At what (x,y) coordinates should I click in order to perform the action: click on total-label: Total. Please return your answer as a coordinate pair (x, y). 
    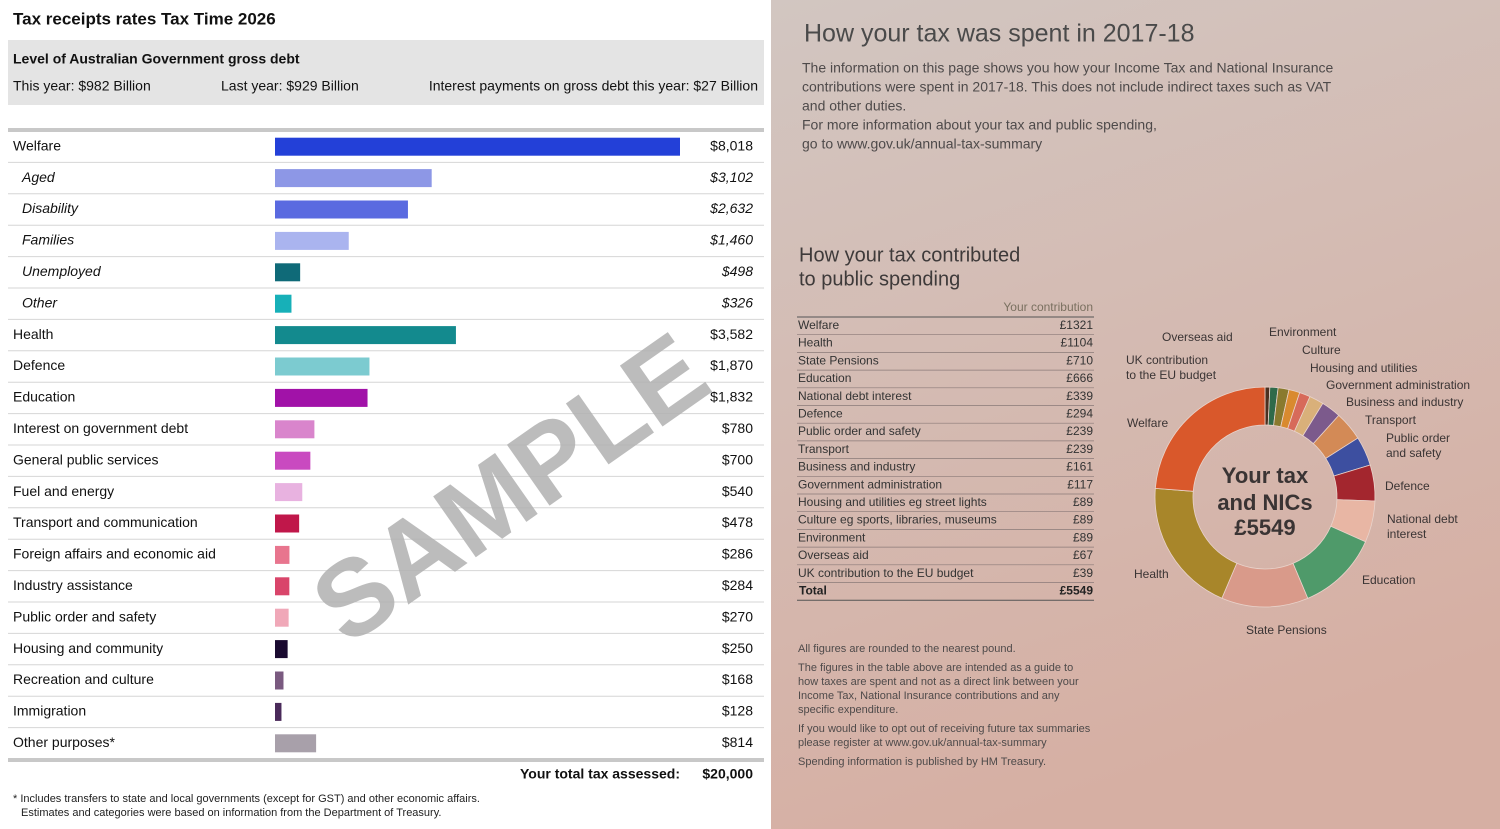
    Looking at the image, I should click on (813, 591).